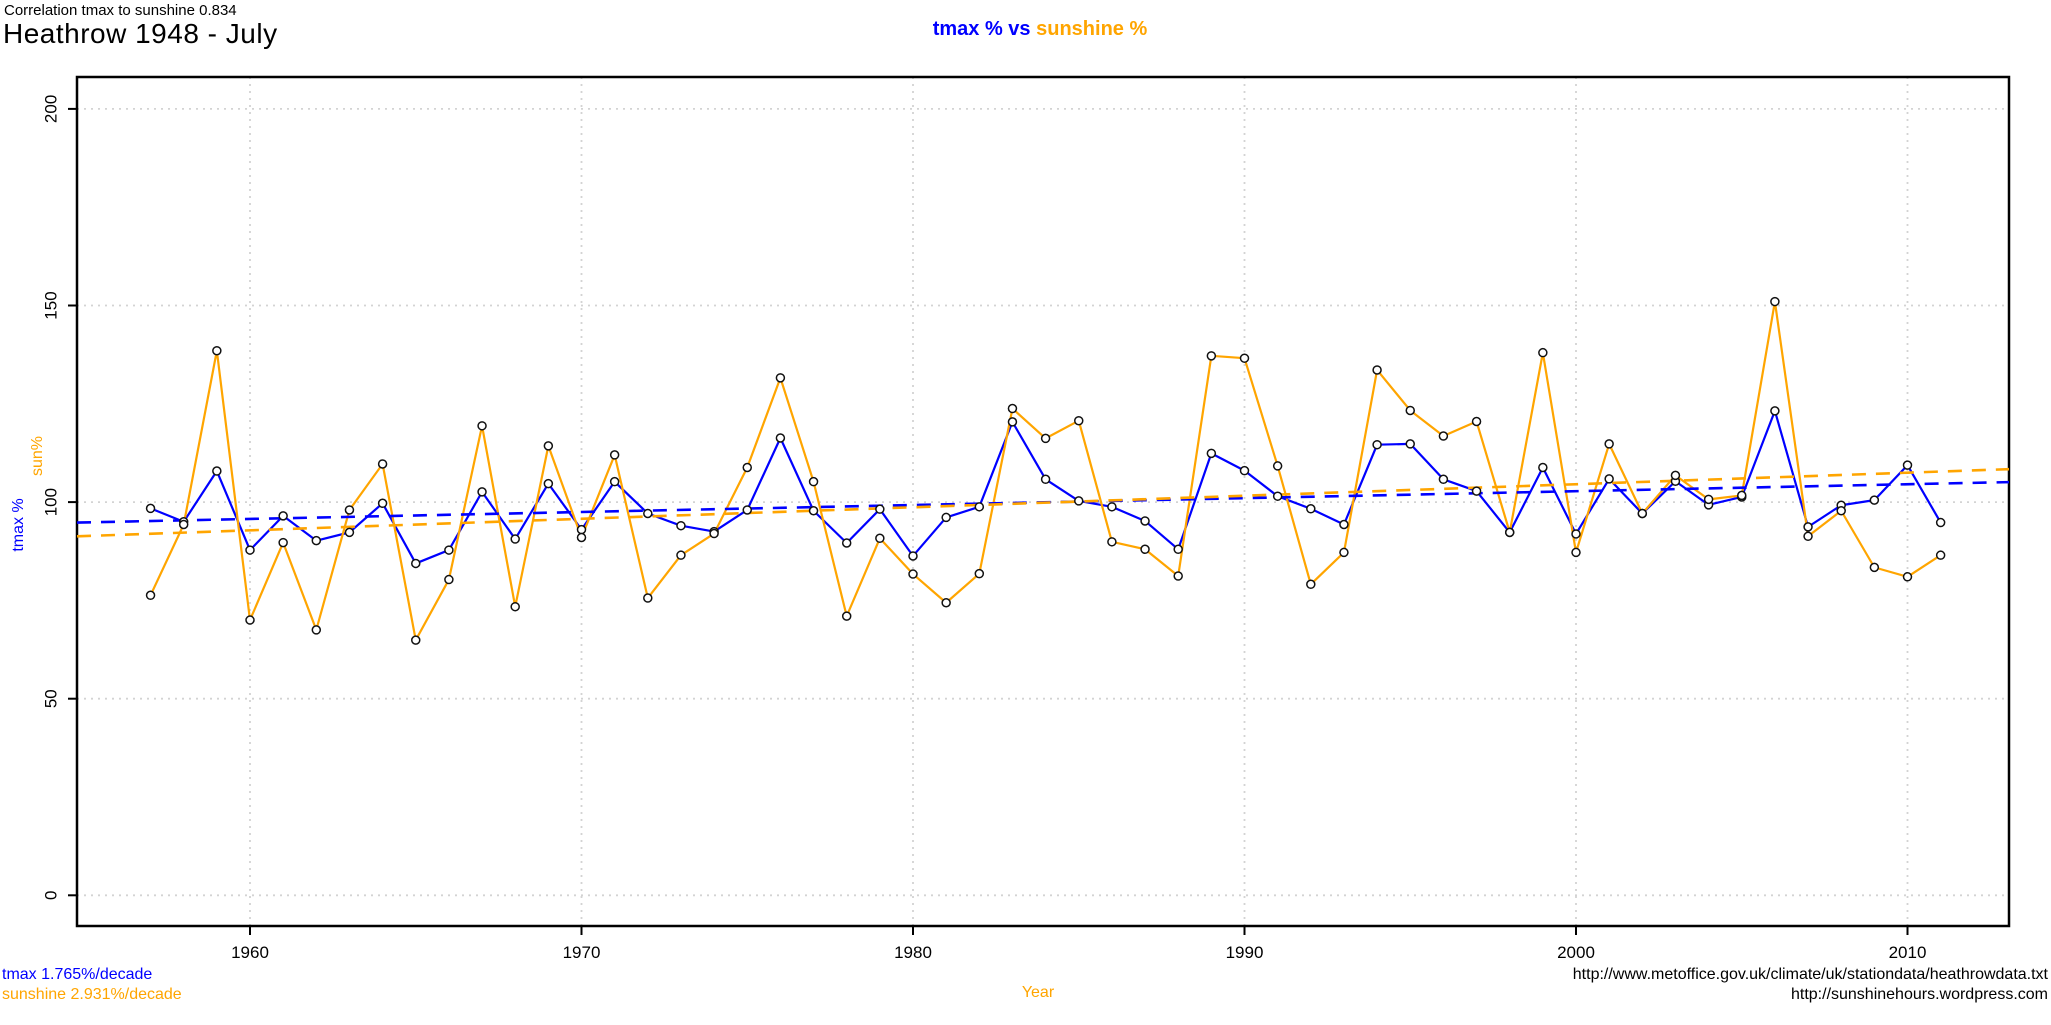 The width and height of the screenshot is (2051, 1025). I want to click on legend-sunshine-label: sunshine %, so click(1092, 29).